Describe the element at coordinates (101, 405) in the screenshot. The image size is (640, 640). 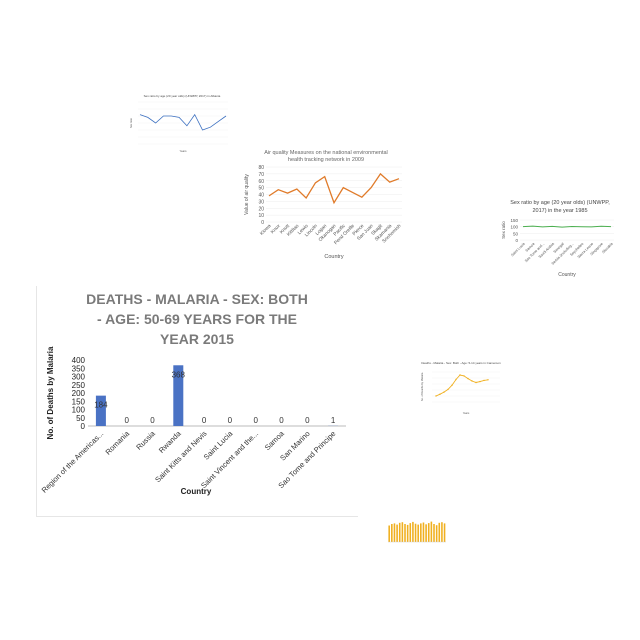
I see `data-label: 184` at that location.